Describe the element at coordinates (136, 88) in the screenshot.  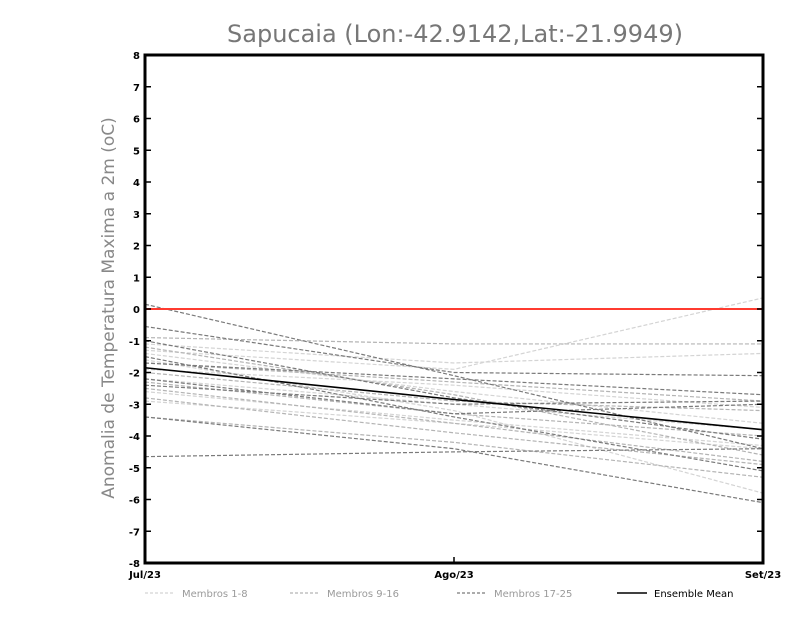
I see `y-tick-label: 7` at that location.